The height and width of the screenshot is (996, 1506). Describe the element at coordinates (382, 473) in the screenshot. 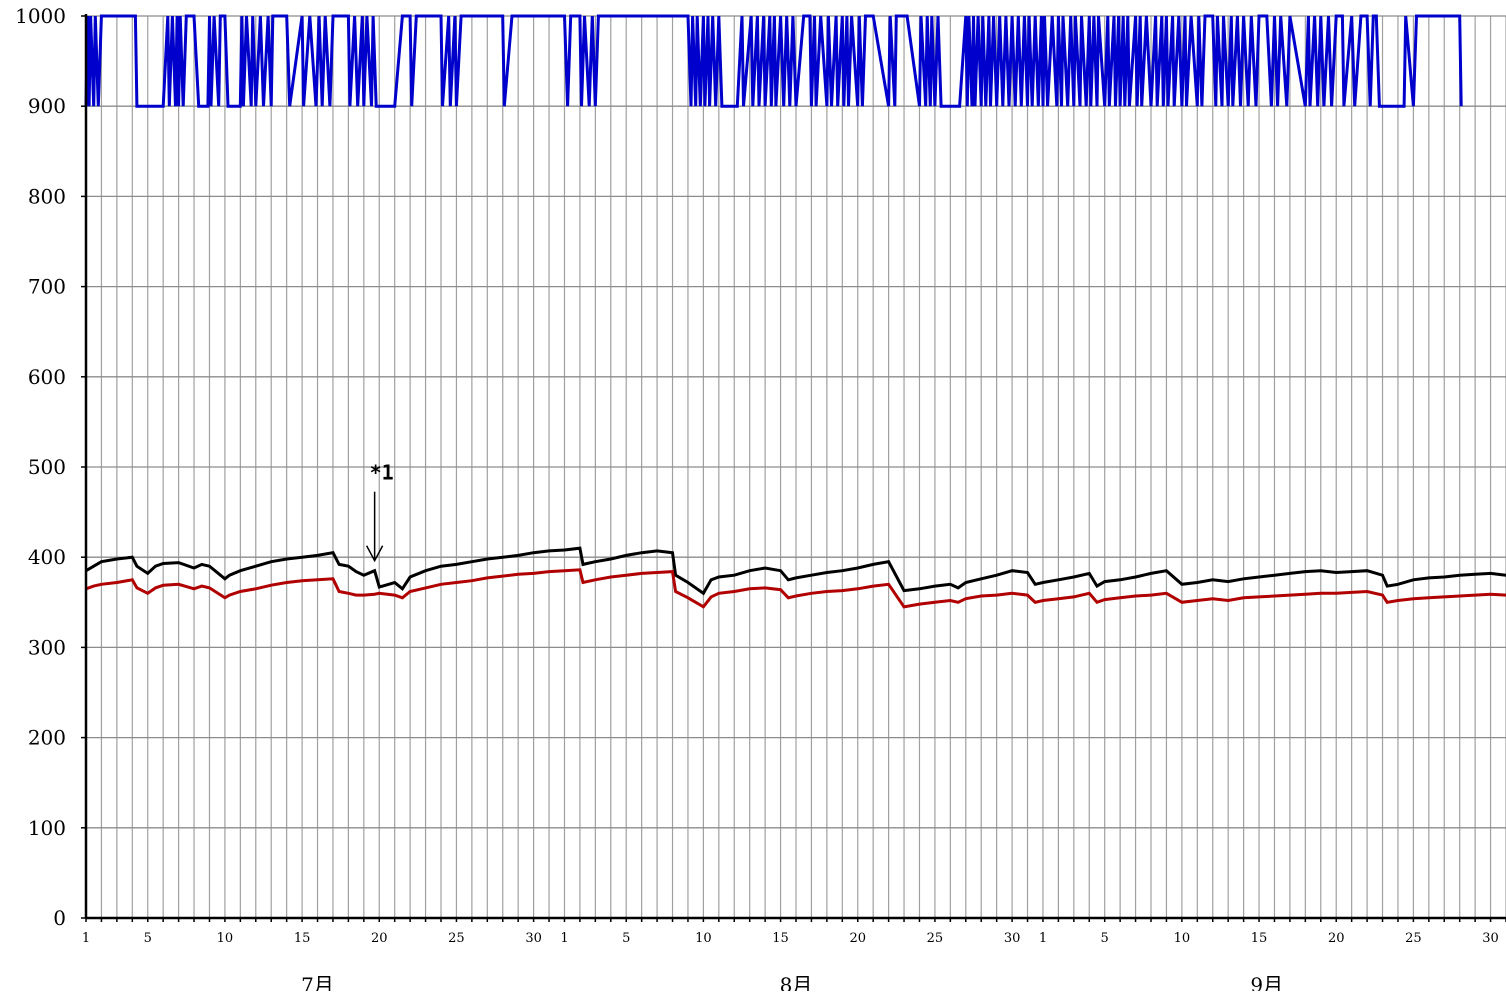

I see `annotation-label: *1` at that location.